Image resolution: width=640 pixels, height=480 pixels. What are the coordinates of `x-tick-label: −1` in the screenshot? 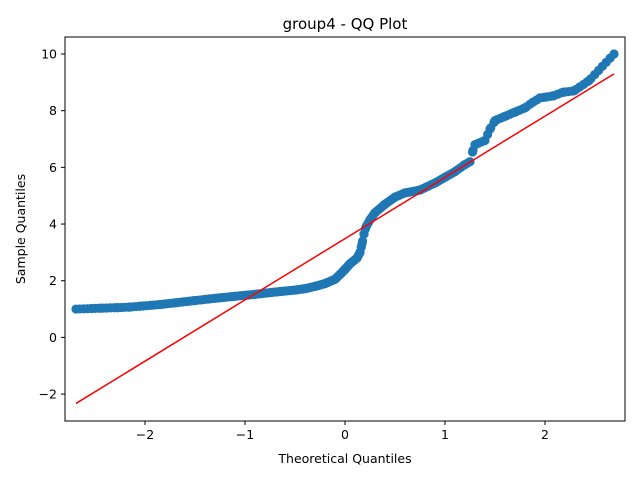 It's located at (245, 434).